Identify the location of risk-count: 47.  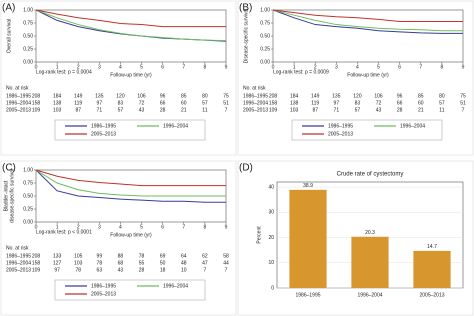
(205, 263).